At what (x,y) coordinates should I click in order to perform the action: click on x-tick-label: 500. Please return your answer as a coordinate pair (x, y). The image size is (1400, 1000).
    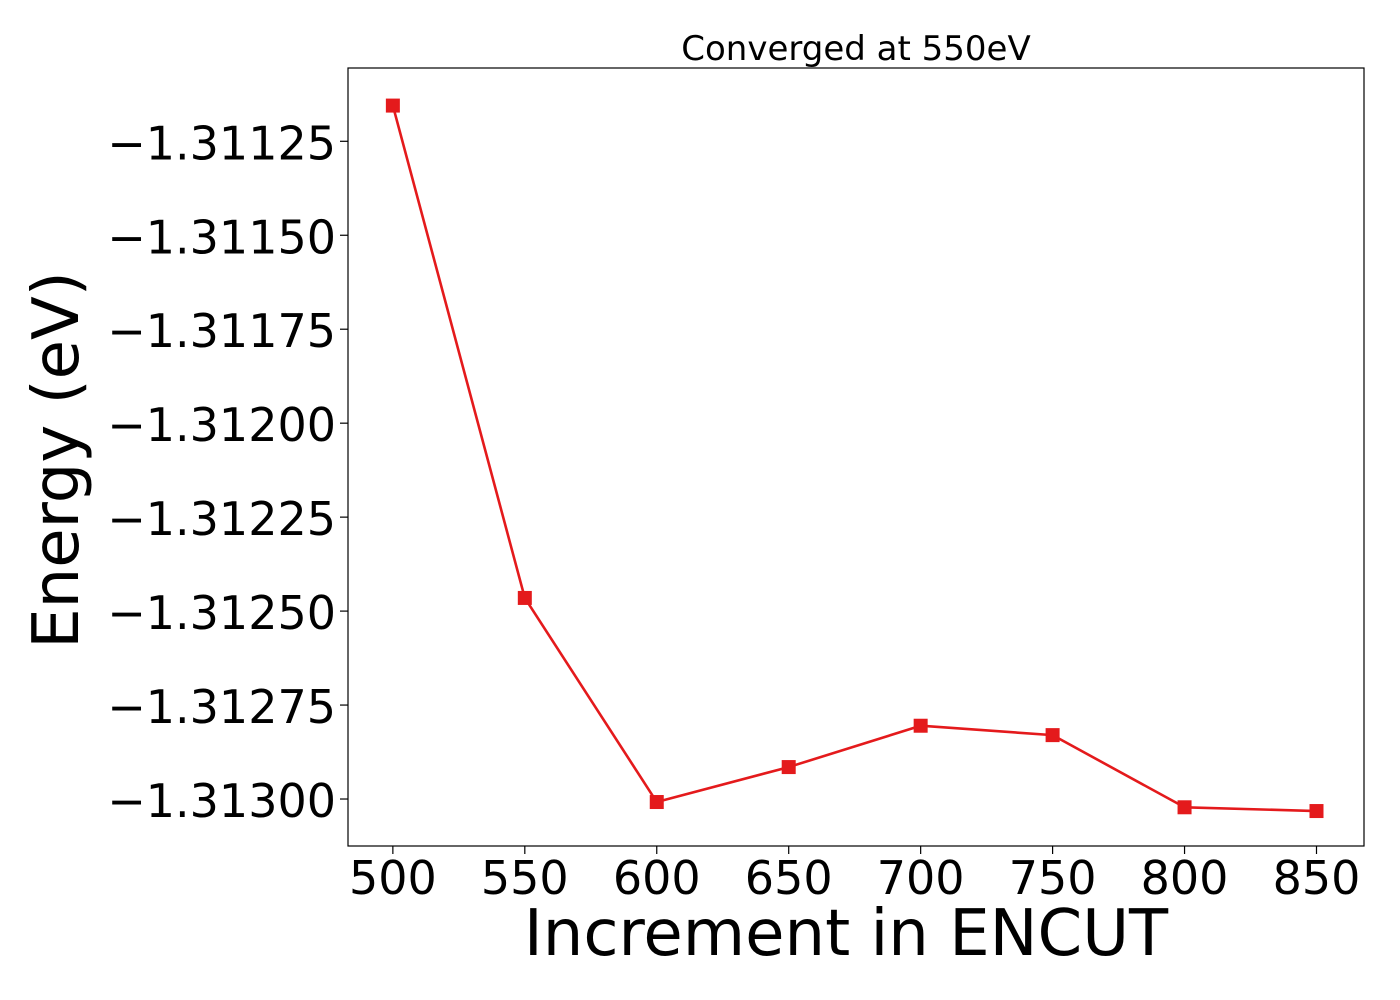
    Looking at the image, I should click on (393, 878).